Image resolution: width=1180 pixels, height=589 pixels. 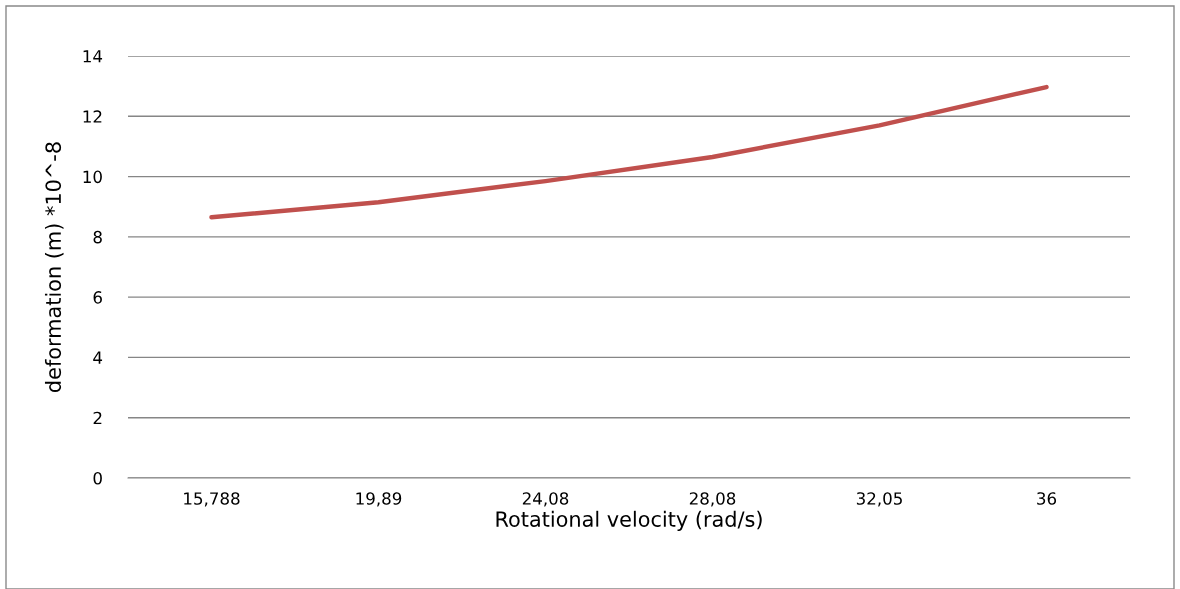 What do you see at coordinates (545, 499) in the screenshot?
I see `x-tick-label: 24,08` at bounding box center [545, 499].